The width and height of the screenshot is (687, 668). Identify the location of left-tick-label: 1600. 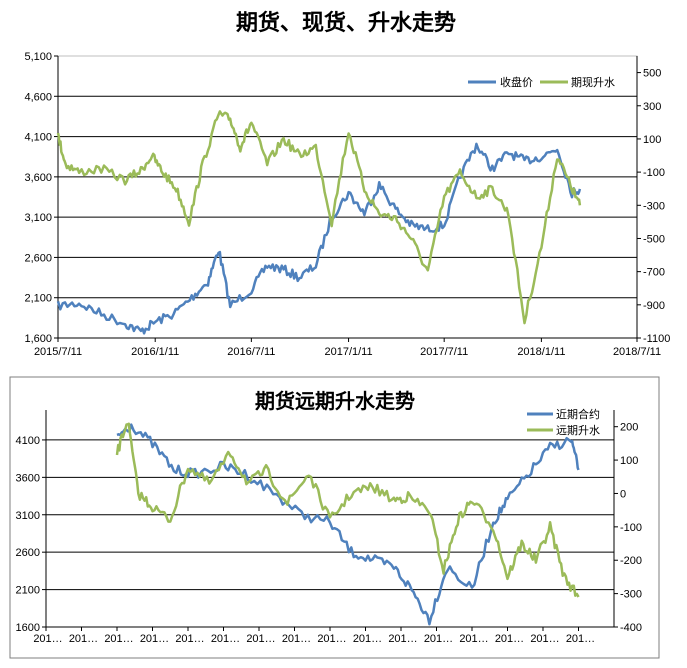
(28, 628).